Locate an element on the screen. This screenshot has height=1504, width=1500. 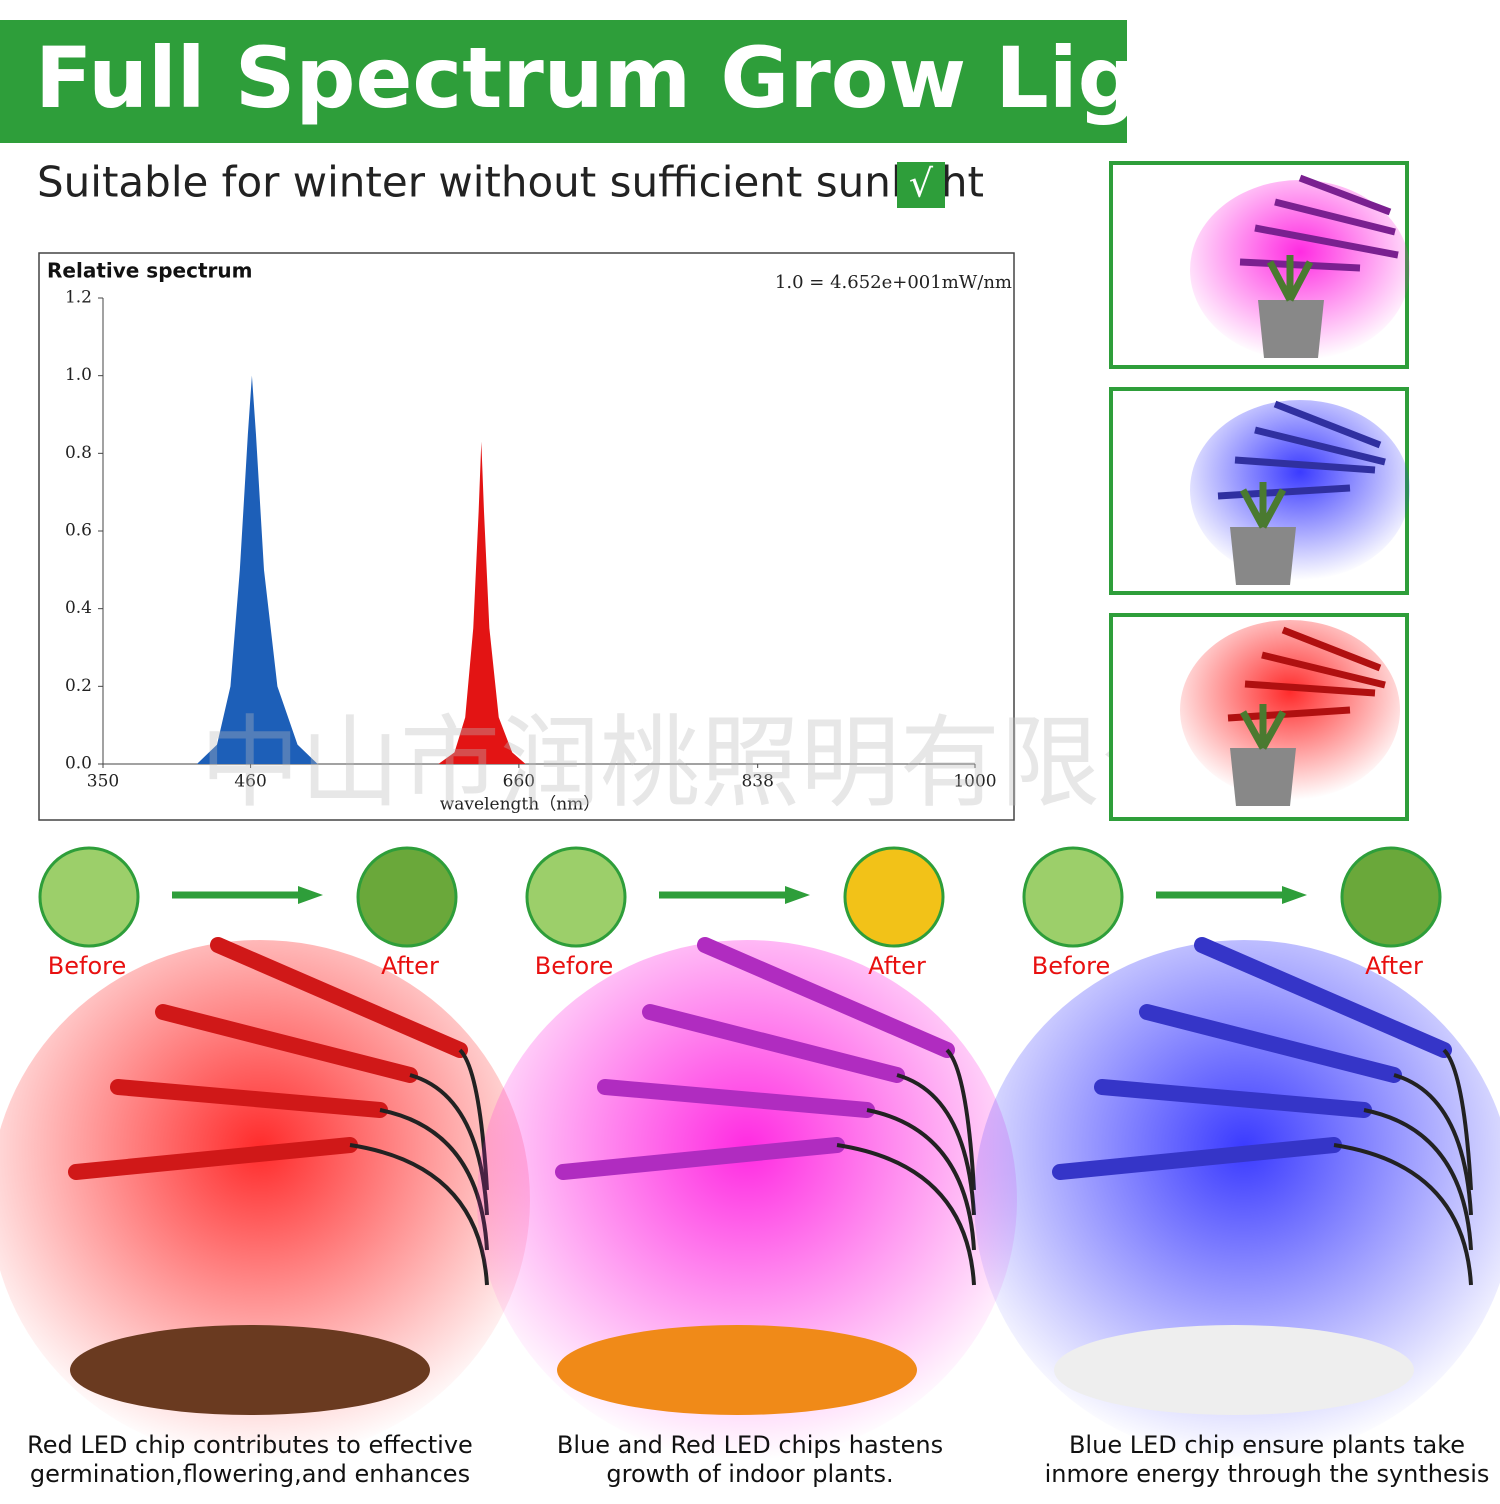
y-tick-label: 0.4 is located at coordinates (78, 608).